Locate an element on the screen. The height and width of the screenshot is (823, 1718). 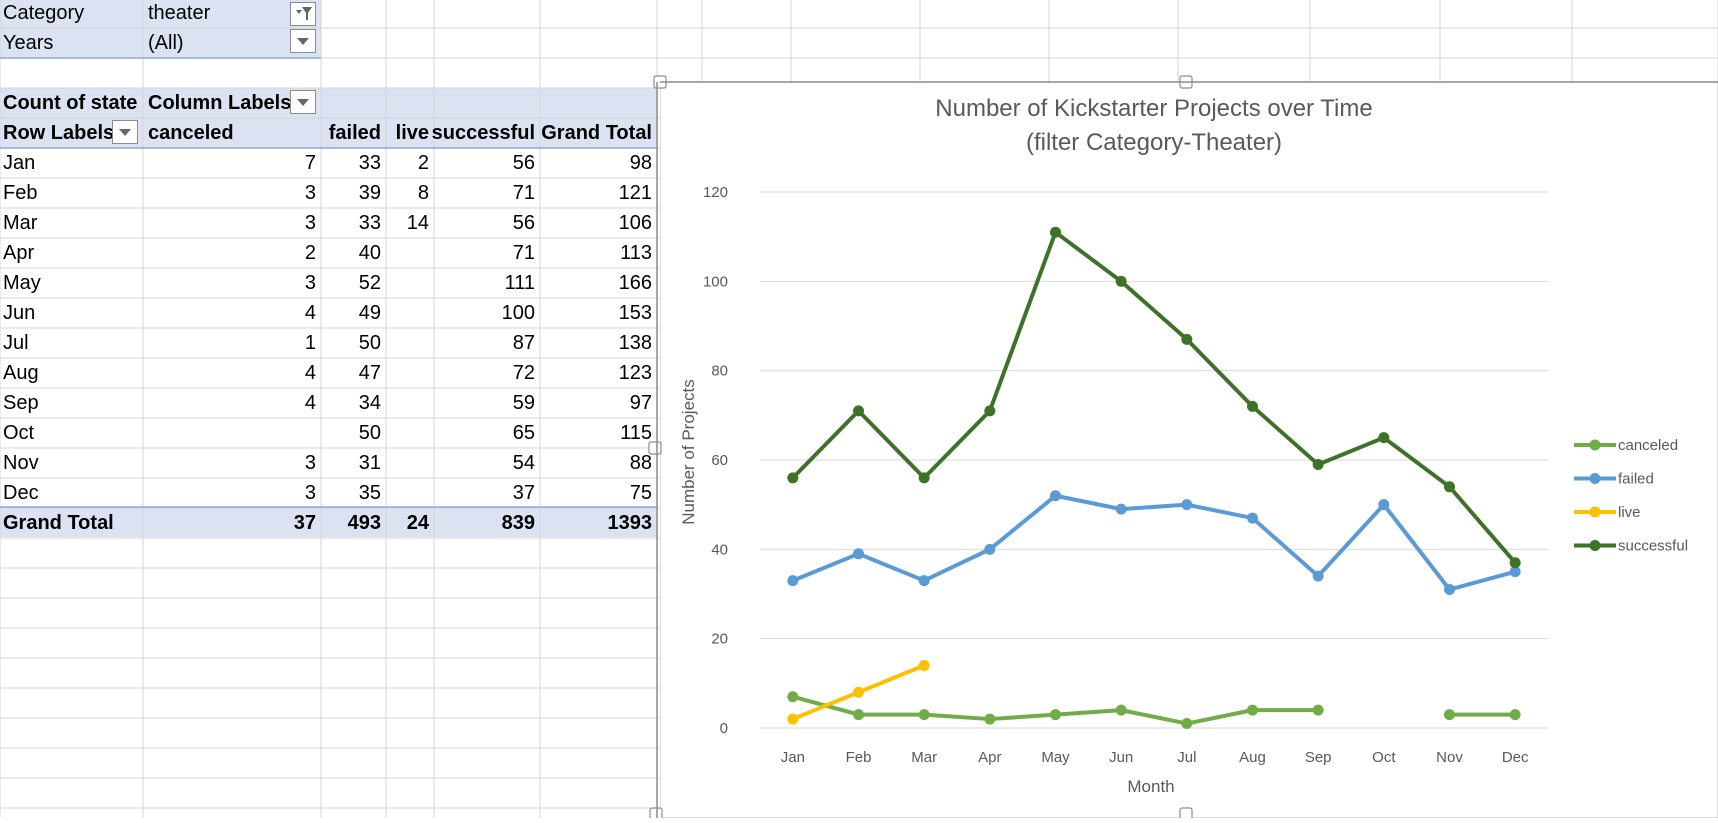
pivot-cell: 59 is located at coordinates (523, 403).